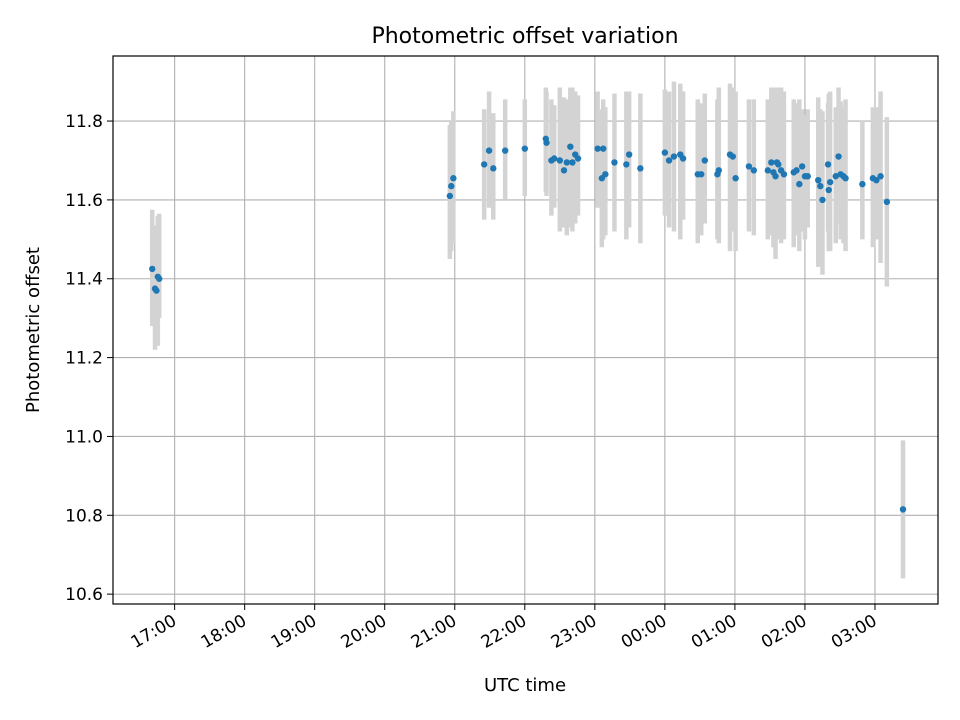 The image size is (960, 720). I want to click on x-axis-label: UTC time, so click(525, 685).